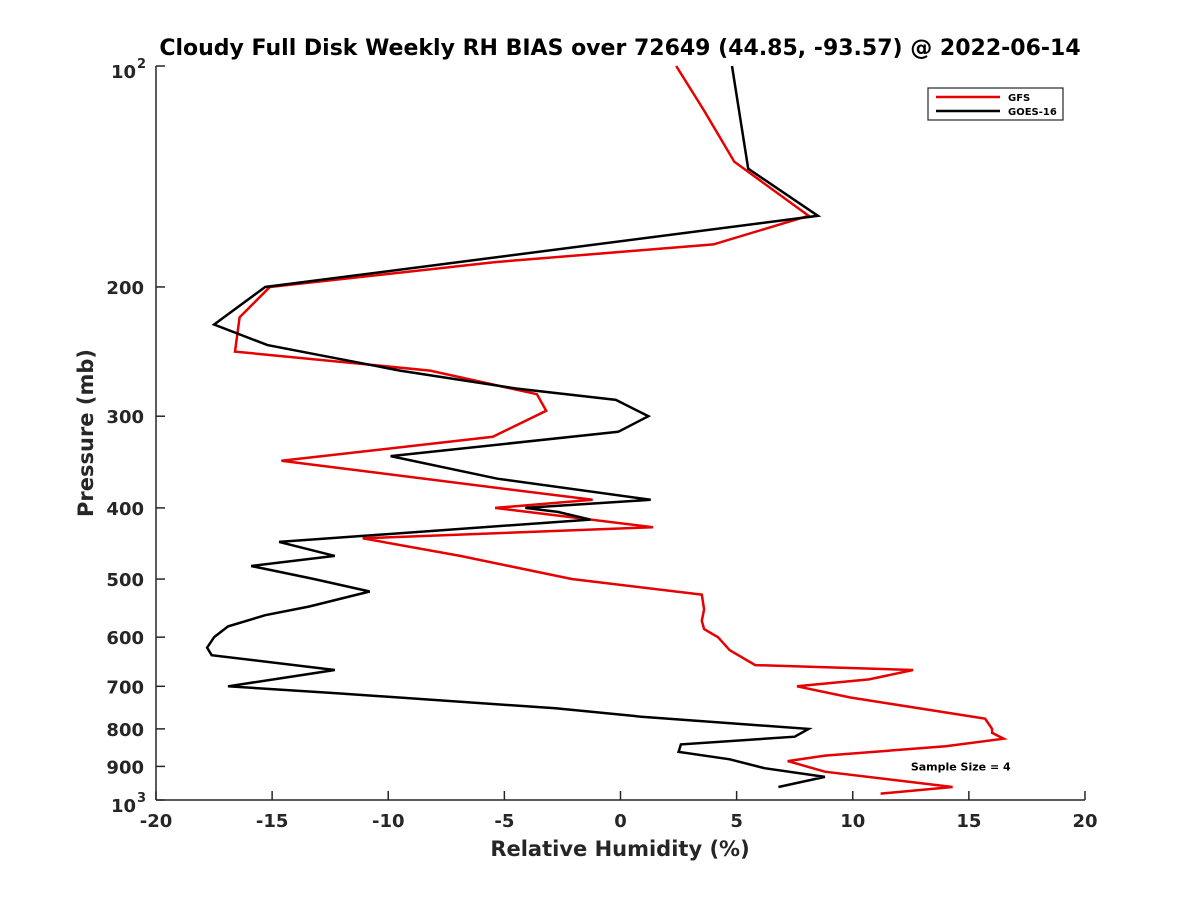 Image resolution: width=1200 pixels, height=900 pixels. Describe the element at coordinates (125, 730) in the screenshot. I see `y-tick-label: 800` at that location.